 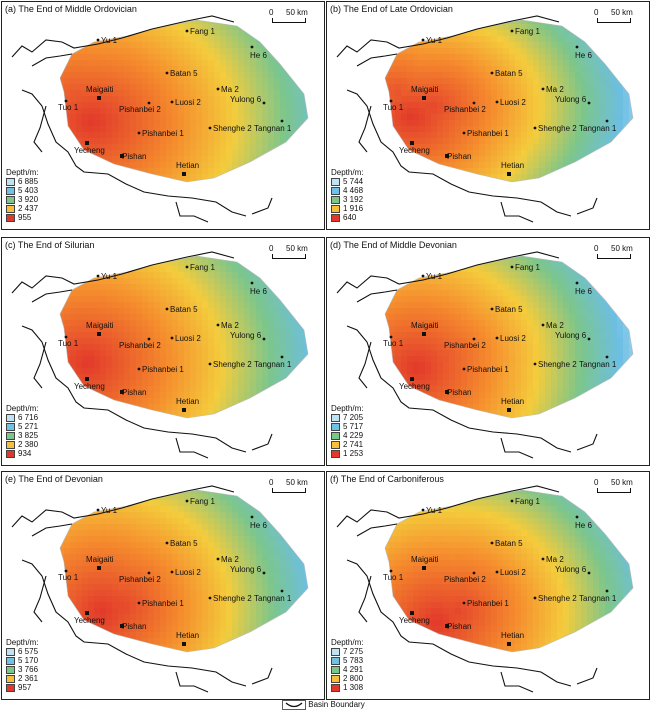 I want to click on legend-value: 2 380, so click(x=28, y=444).